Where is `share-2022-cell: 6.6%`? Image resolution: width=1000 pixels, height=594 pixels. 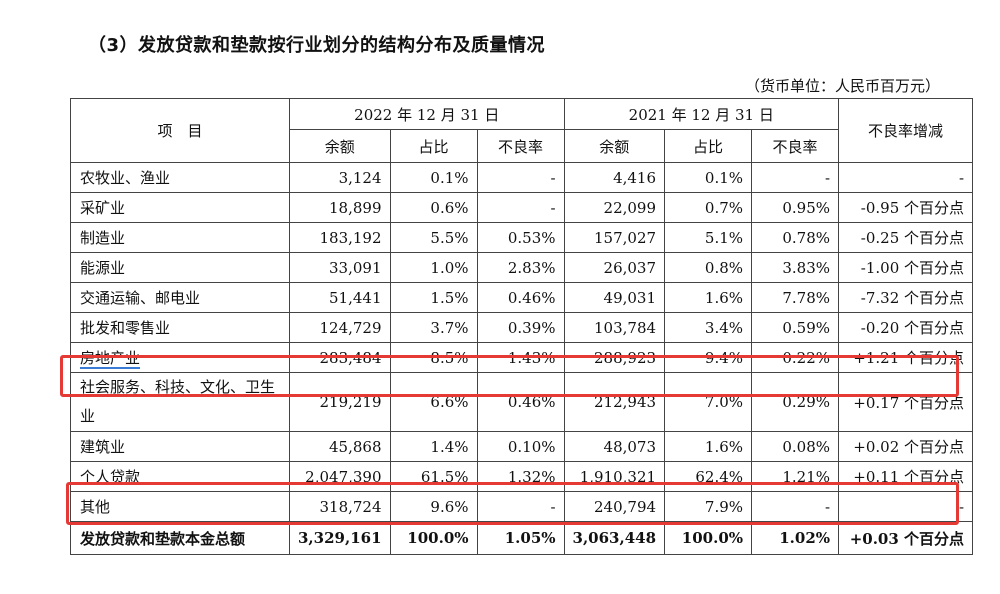 share-2022-cell: 6.6% is located at coordinates (433, 402).